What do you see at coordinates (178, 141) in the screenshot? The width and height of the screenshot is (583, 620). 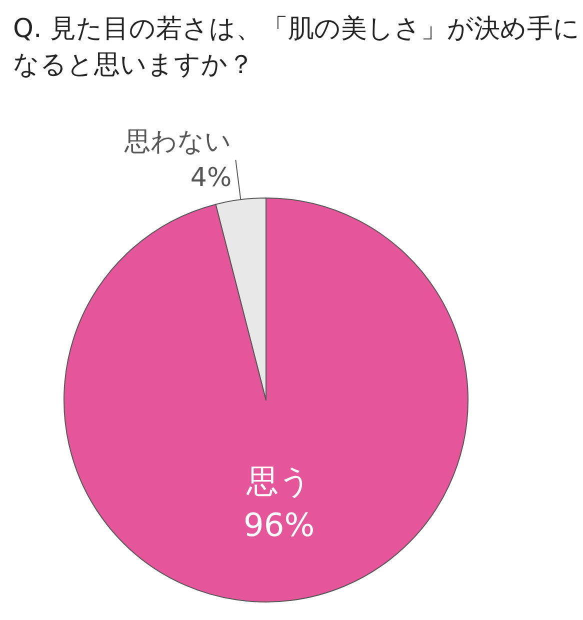 I see `slice-label: 思わない` at bounding box center [178, 141].